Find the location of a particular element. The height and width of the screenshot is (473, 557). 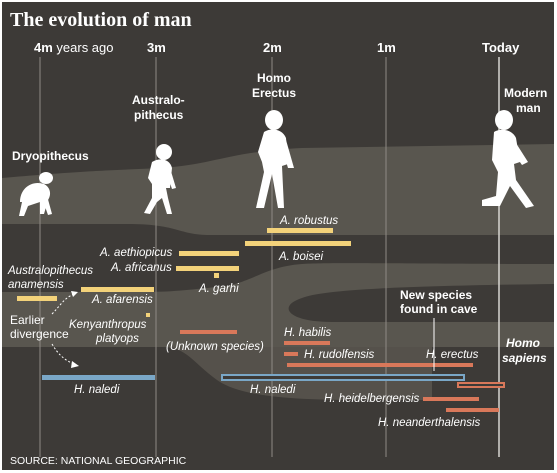

label-a-aethiopicus: A. aethiopicus is located at coordinates (135, 253).